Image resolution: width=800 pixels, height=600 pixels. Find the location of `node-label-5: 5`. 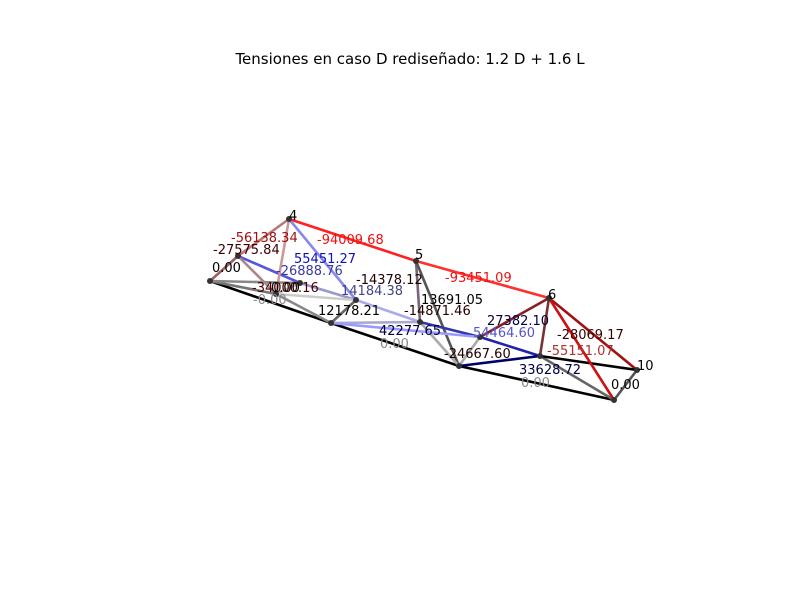

node-label-5: 5 is located at coordinates (419, 255).